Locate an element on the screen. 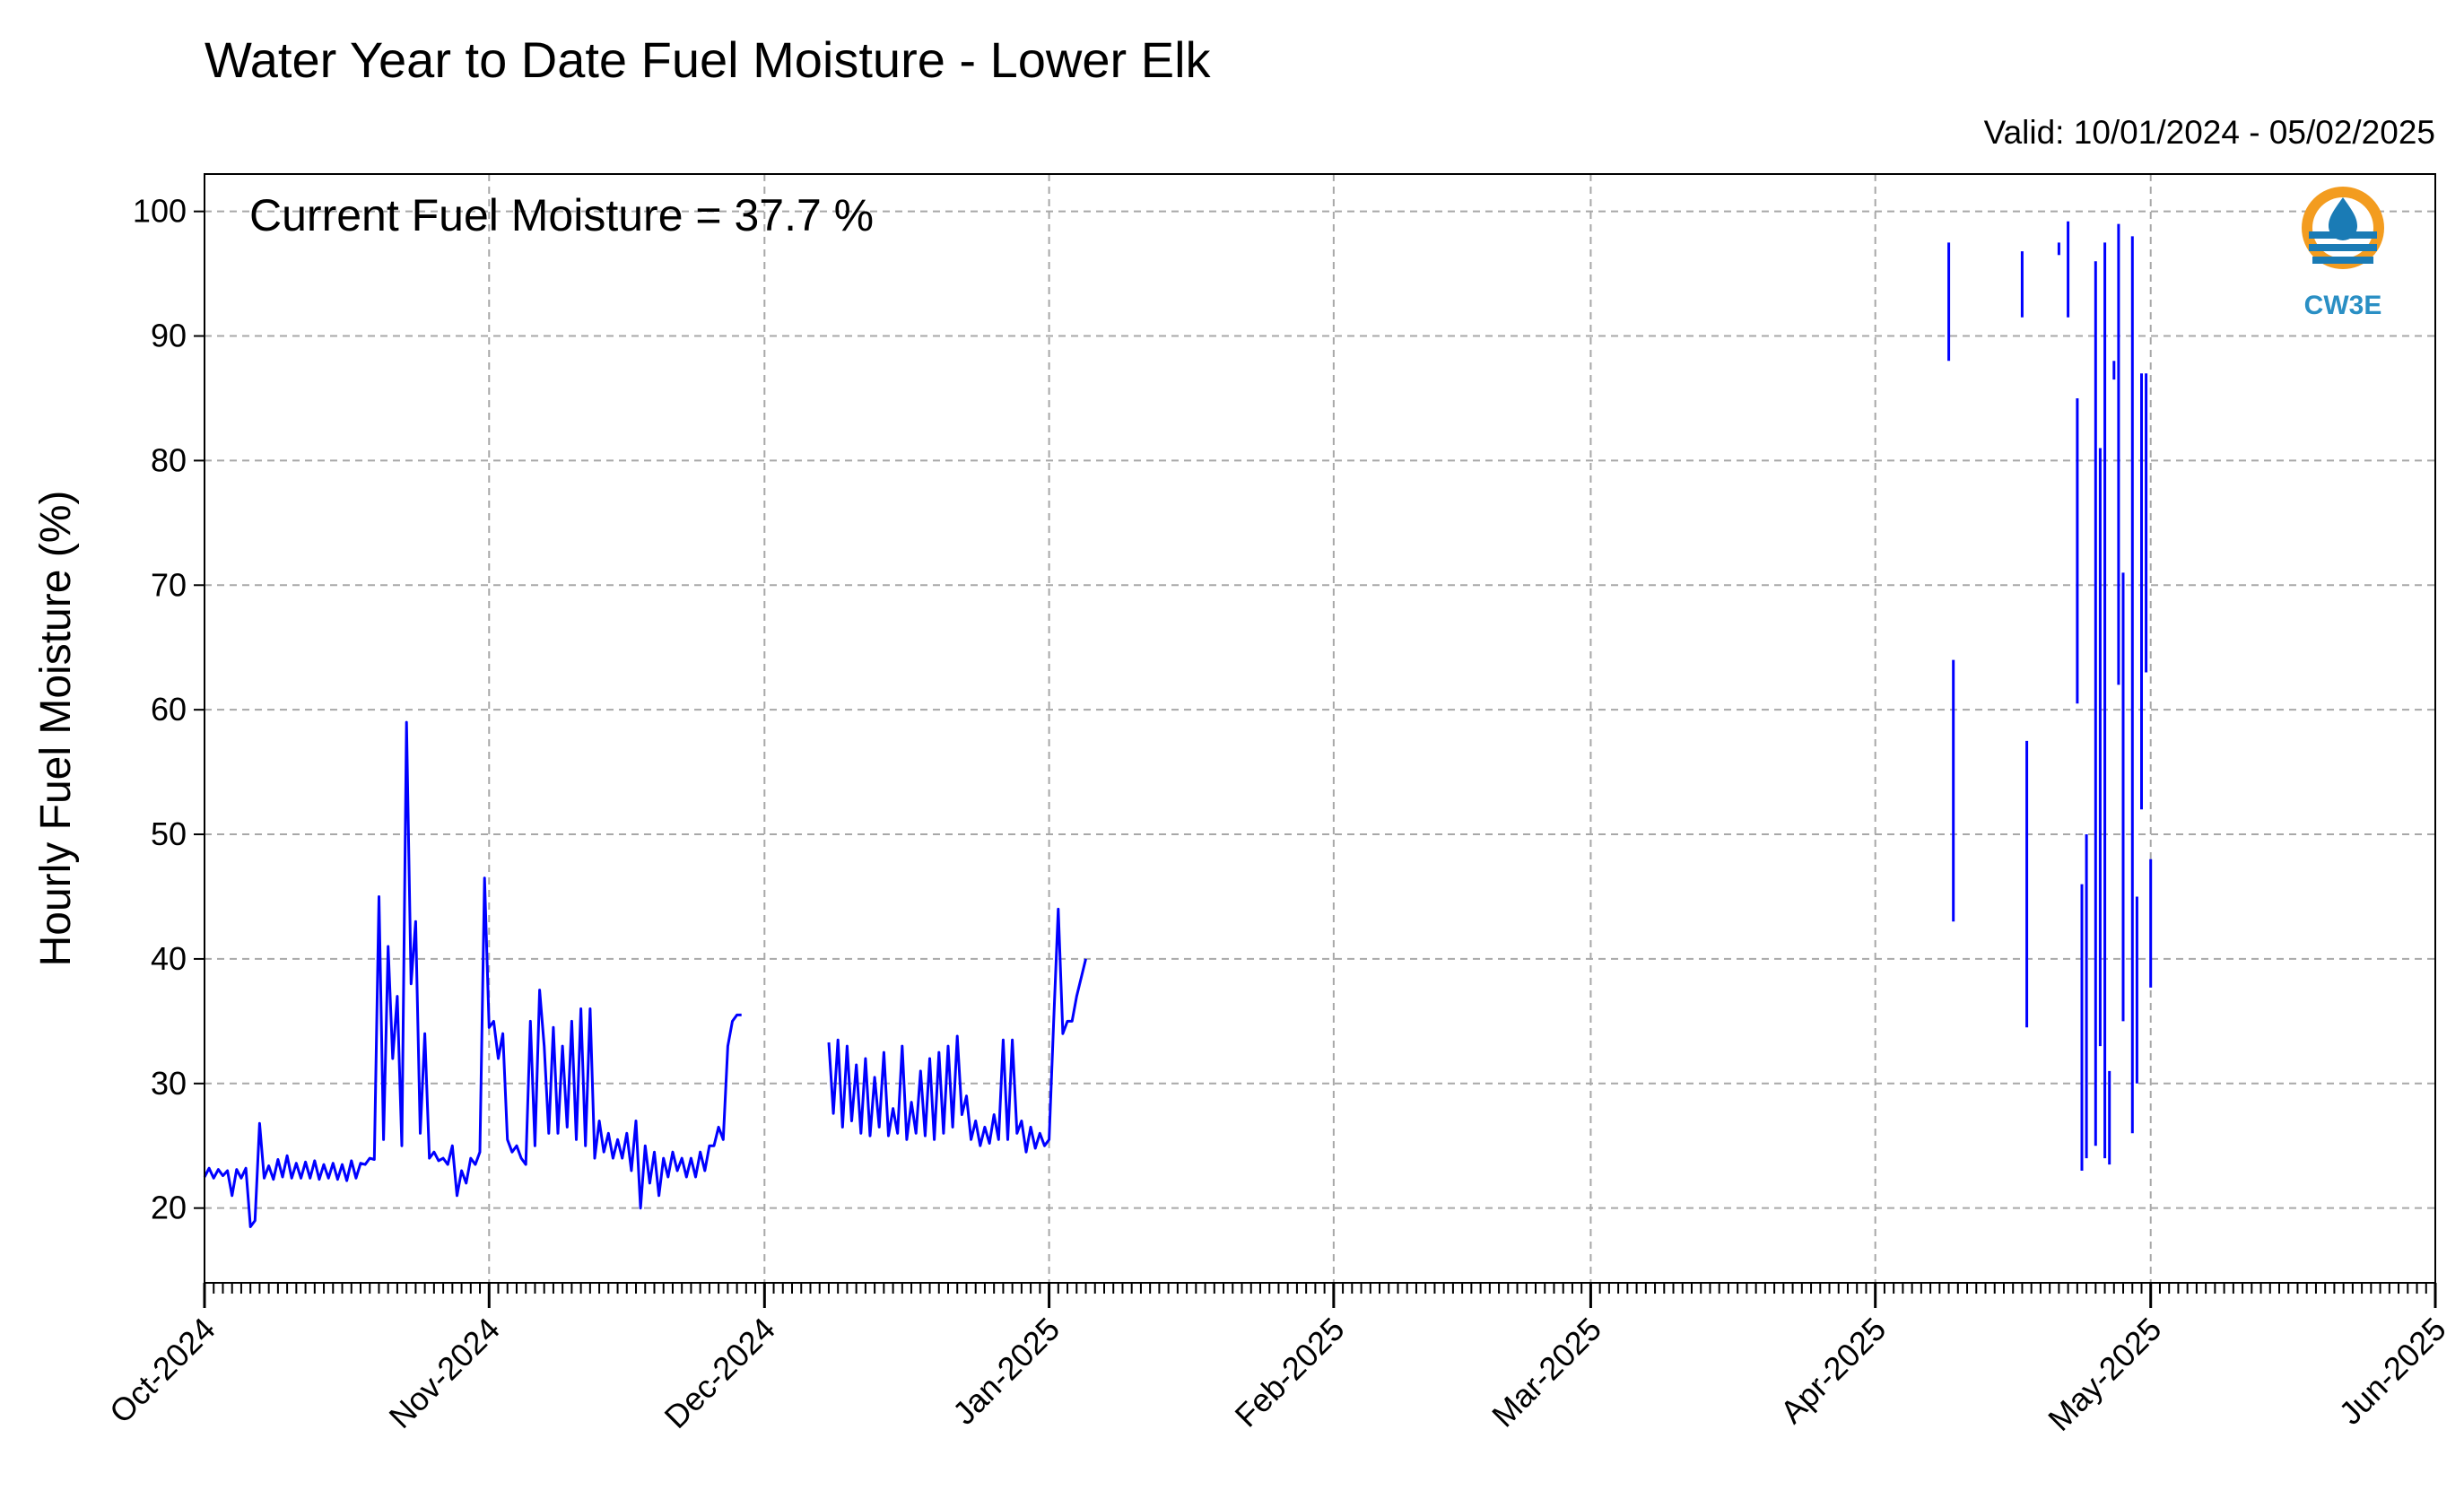 The image size is (2464, 1508). y-tick-label: 30 is located at coordinates (169, 1084).